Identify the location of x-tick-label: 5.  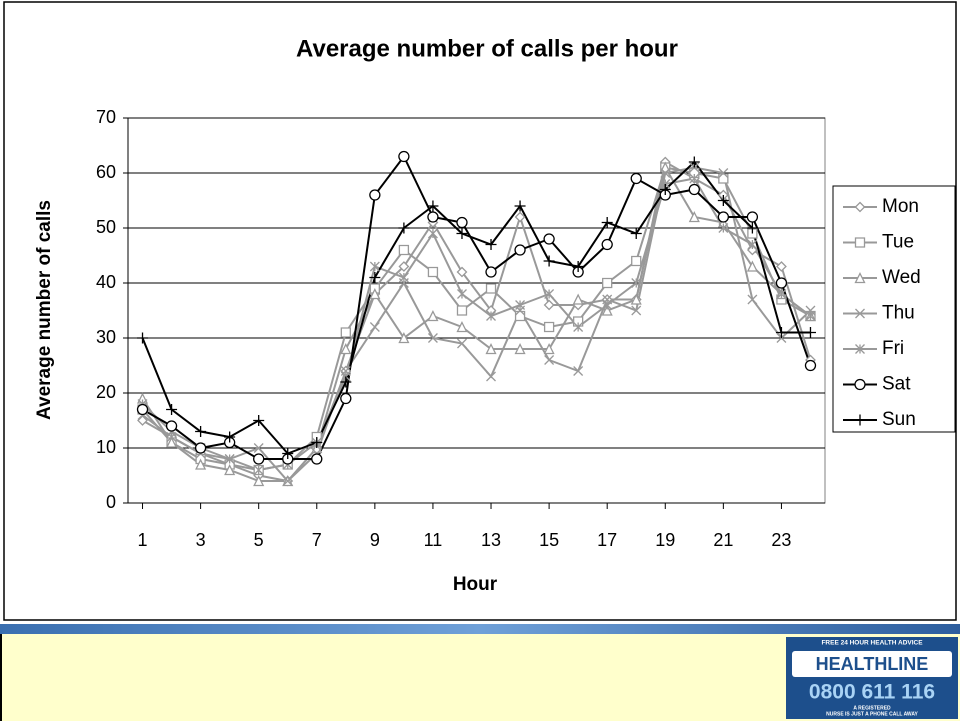
(259, 540).